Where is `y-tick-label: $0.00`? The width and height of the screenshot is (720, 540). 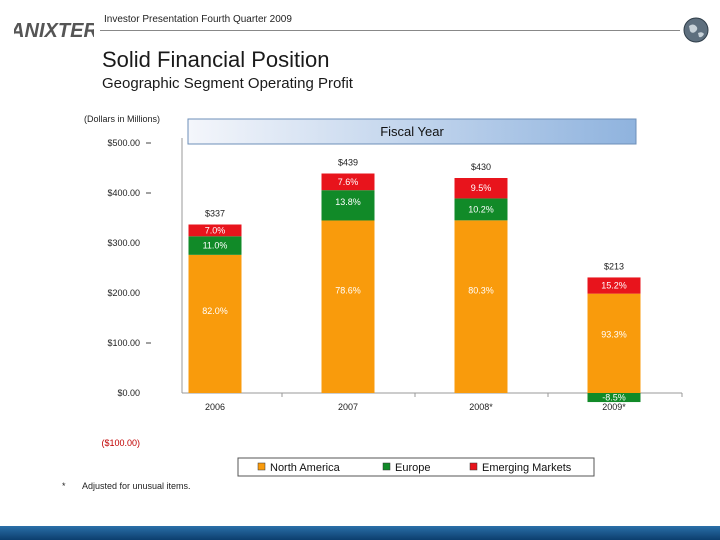 y-tick-label: $0.00 is located at coordinates (128, 393).